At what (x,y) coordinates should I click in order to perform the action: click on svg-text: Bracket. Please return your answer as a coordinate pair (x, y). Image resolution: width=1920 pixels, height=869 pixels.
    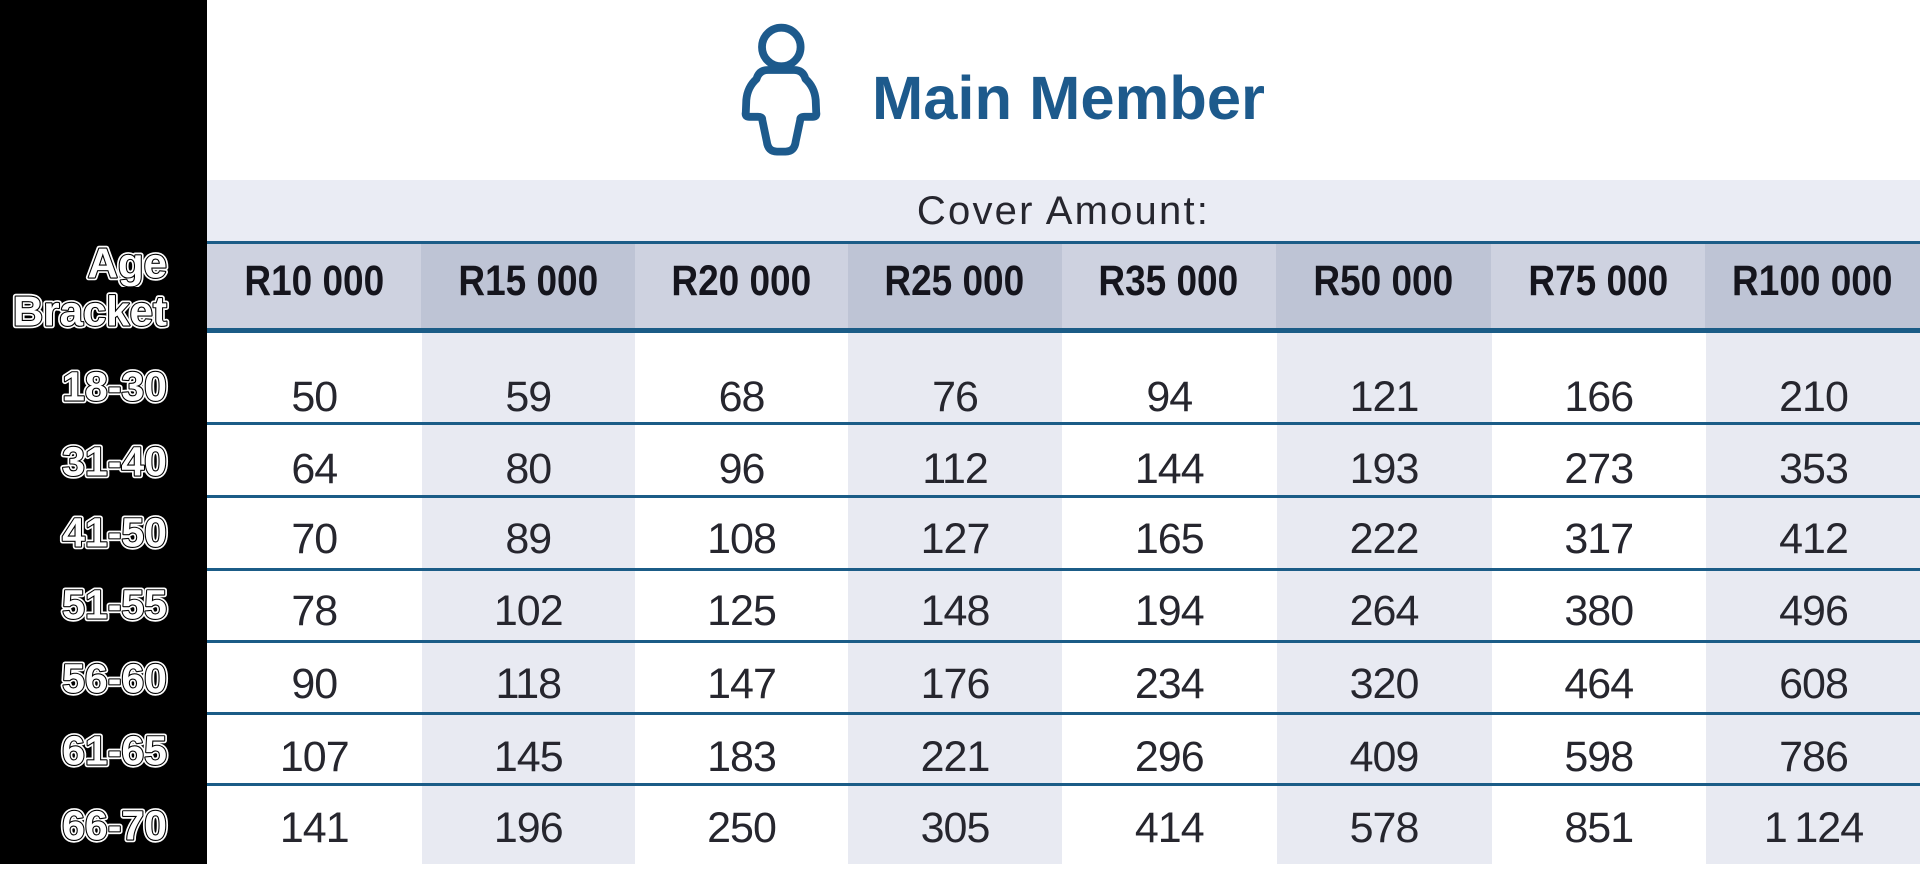
    Looking at the image, I should click on (90, 312).